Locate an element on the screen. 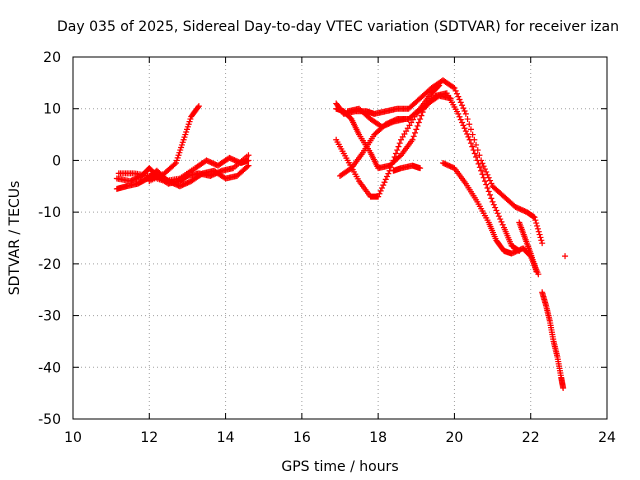 Image resolution: width=640 pixels, height=480 pixels. y-tick-label: 0 is located at coordinates (56, 161).